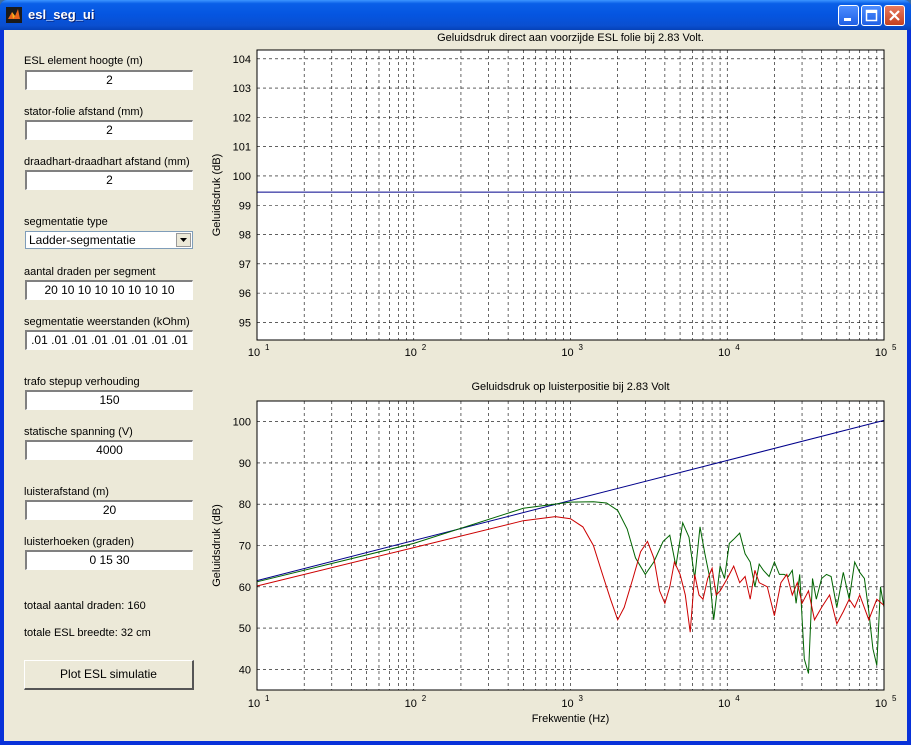  What do you see at coordinates (83, 61) in the screenshot?
I see `hoogte-label: ESL element hoogte (m)` at bounding box center [83, 61].